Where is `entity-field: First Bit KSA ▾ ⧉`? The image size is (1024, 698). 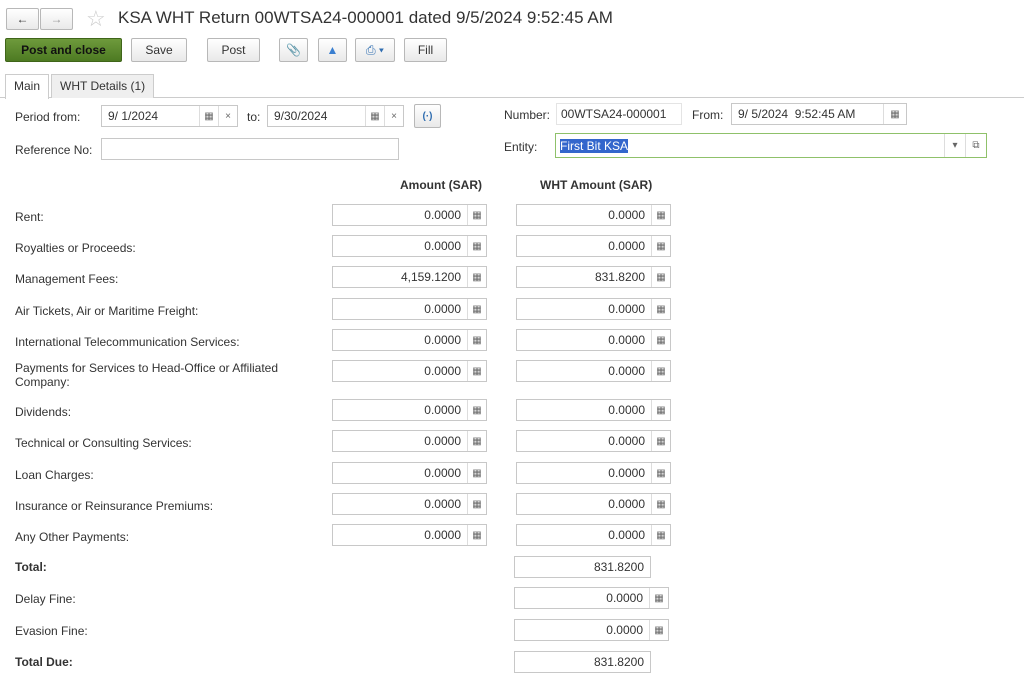 entity-field: First Bit KSA ▾ ⧉ is located at coordinates (771, 145).